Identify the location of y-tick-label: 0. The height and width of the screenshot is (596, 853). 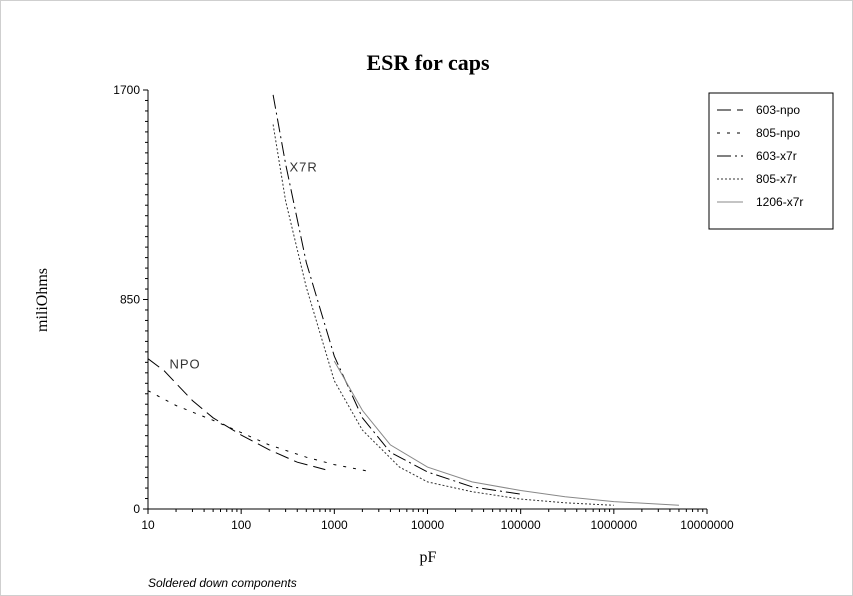
(136, 509).